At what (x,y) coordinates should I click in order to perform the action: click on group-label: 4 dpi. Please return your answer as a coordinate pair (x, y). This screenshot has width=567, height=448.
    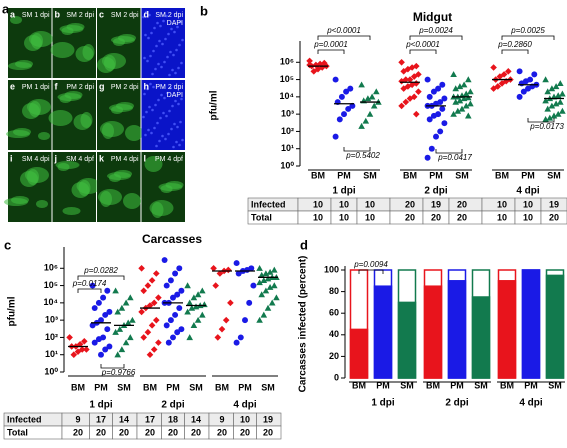
    Looking at the image, I should click on (245, 405).